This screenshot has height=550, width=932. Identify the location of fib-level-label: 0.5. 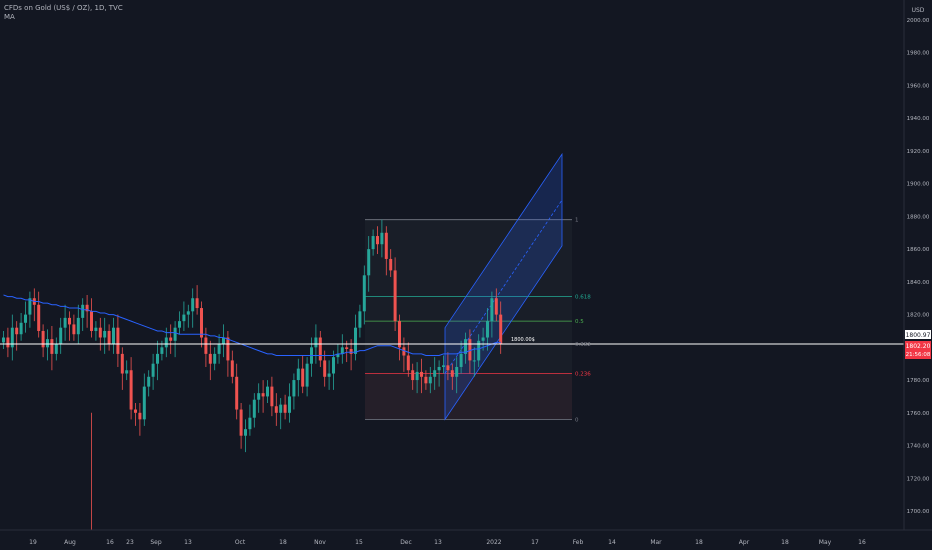
(579, 322).